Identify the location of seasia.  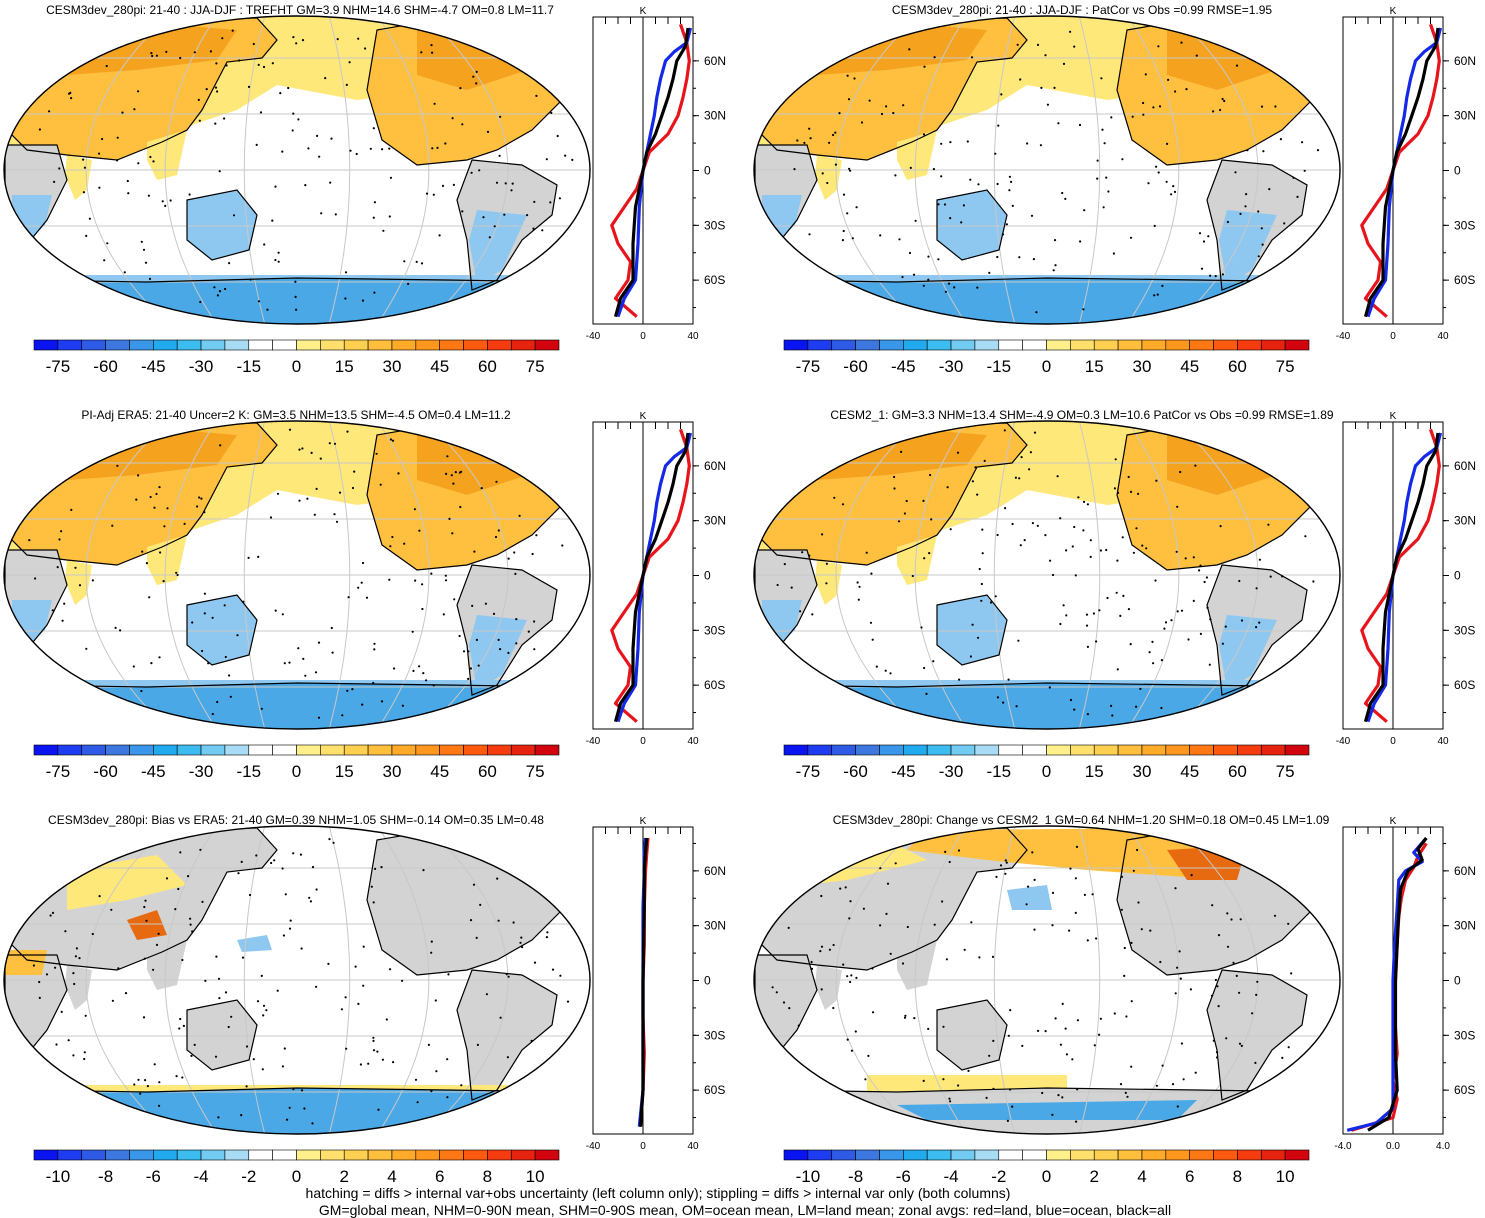
(167, 965).